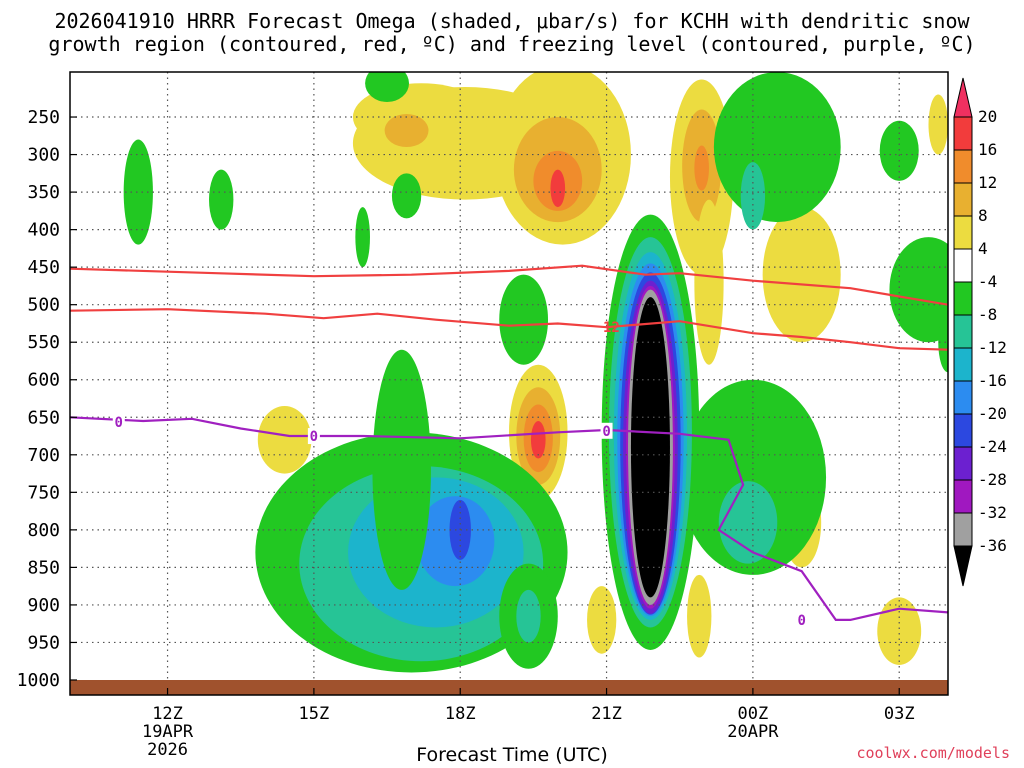 The image size is (1024, 768). Describe the element at coordinates (43, 342) in the screenshot. I see `y-tick-label-550: 550` at that location.